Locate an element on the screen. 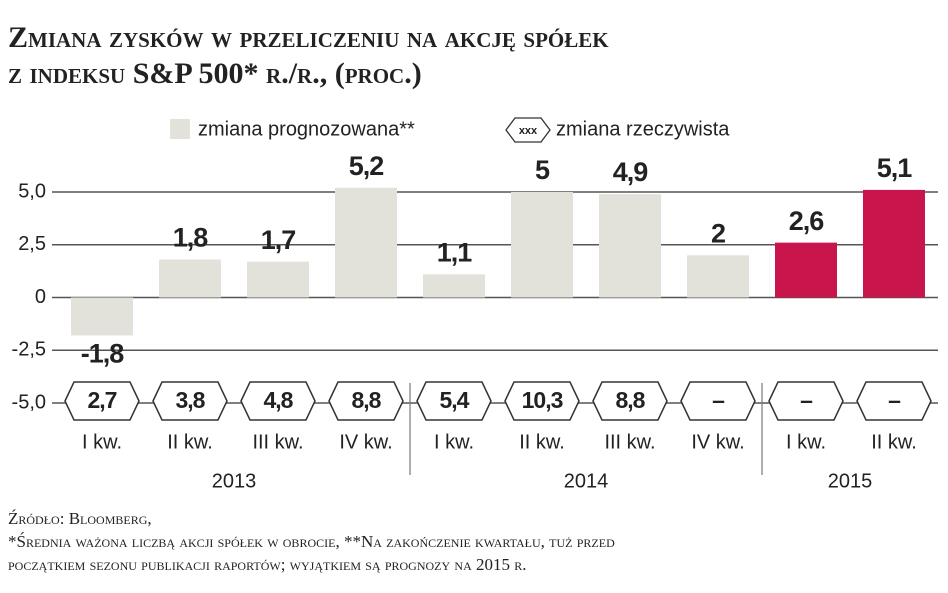 The width and height of the screenshot is (948, 593). data-label: 1,8 is located at coordinates (191, 238).